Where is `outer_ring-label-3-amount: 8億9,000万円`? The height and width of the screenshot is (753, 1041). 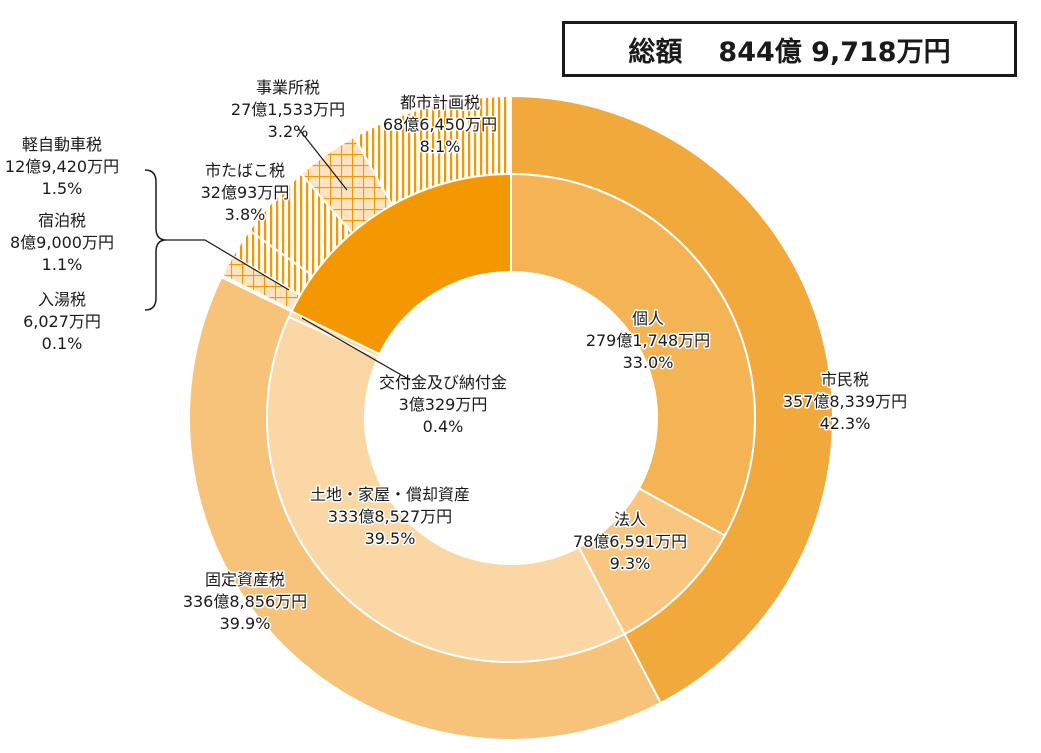 outer_ring-label-3-amount: 8億9,000万円 is located at coordinates (62, 242).